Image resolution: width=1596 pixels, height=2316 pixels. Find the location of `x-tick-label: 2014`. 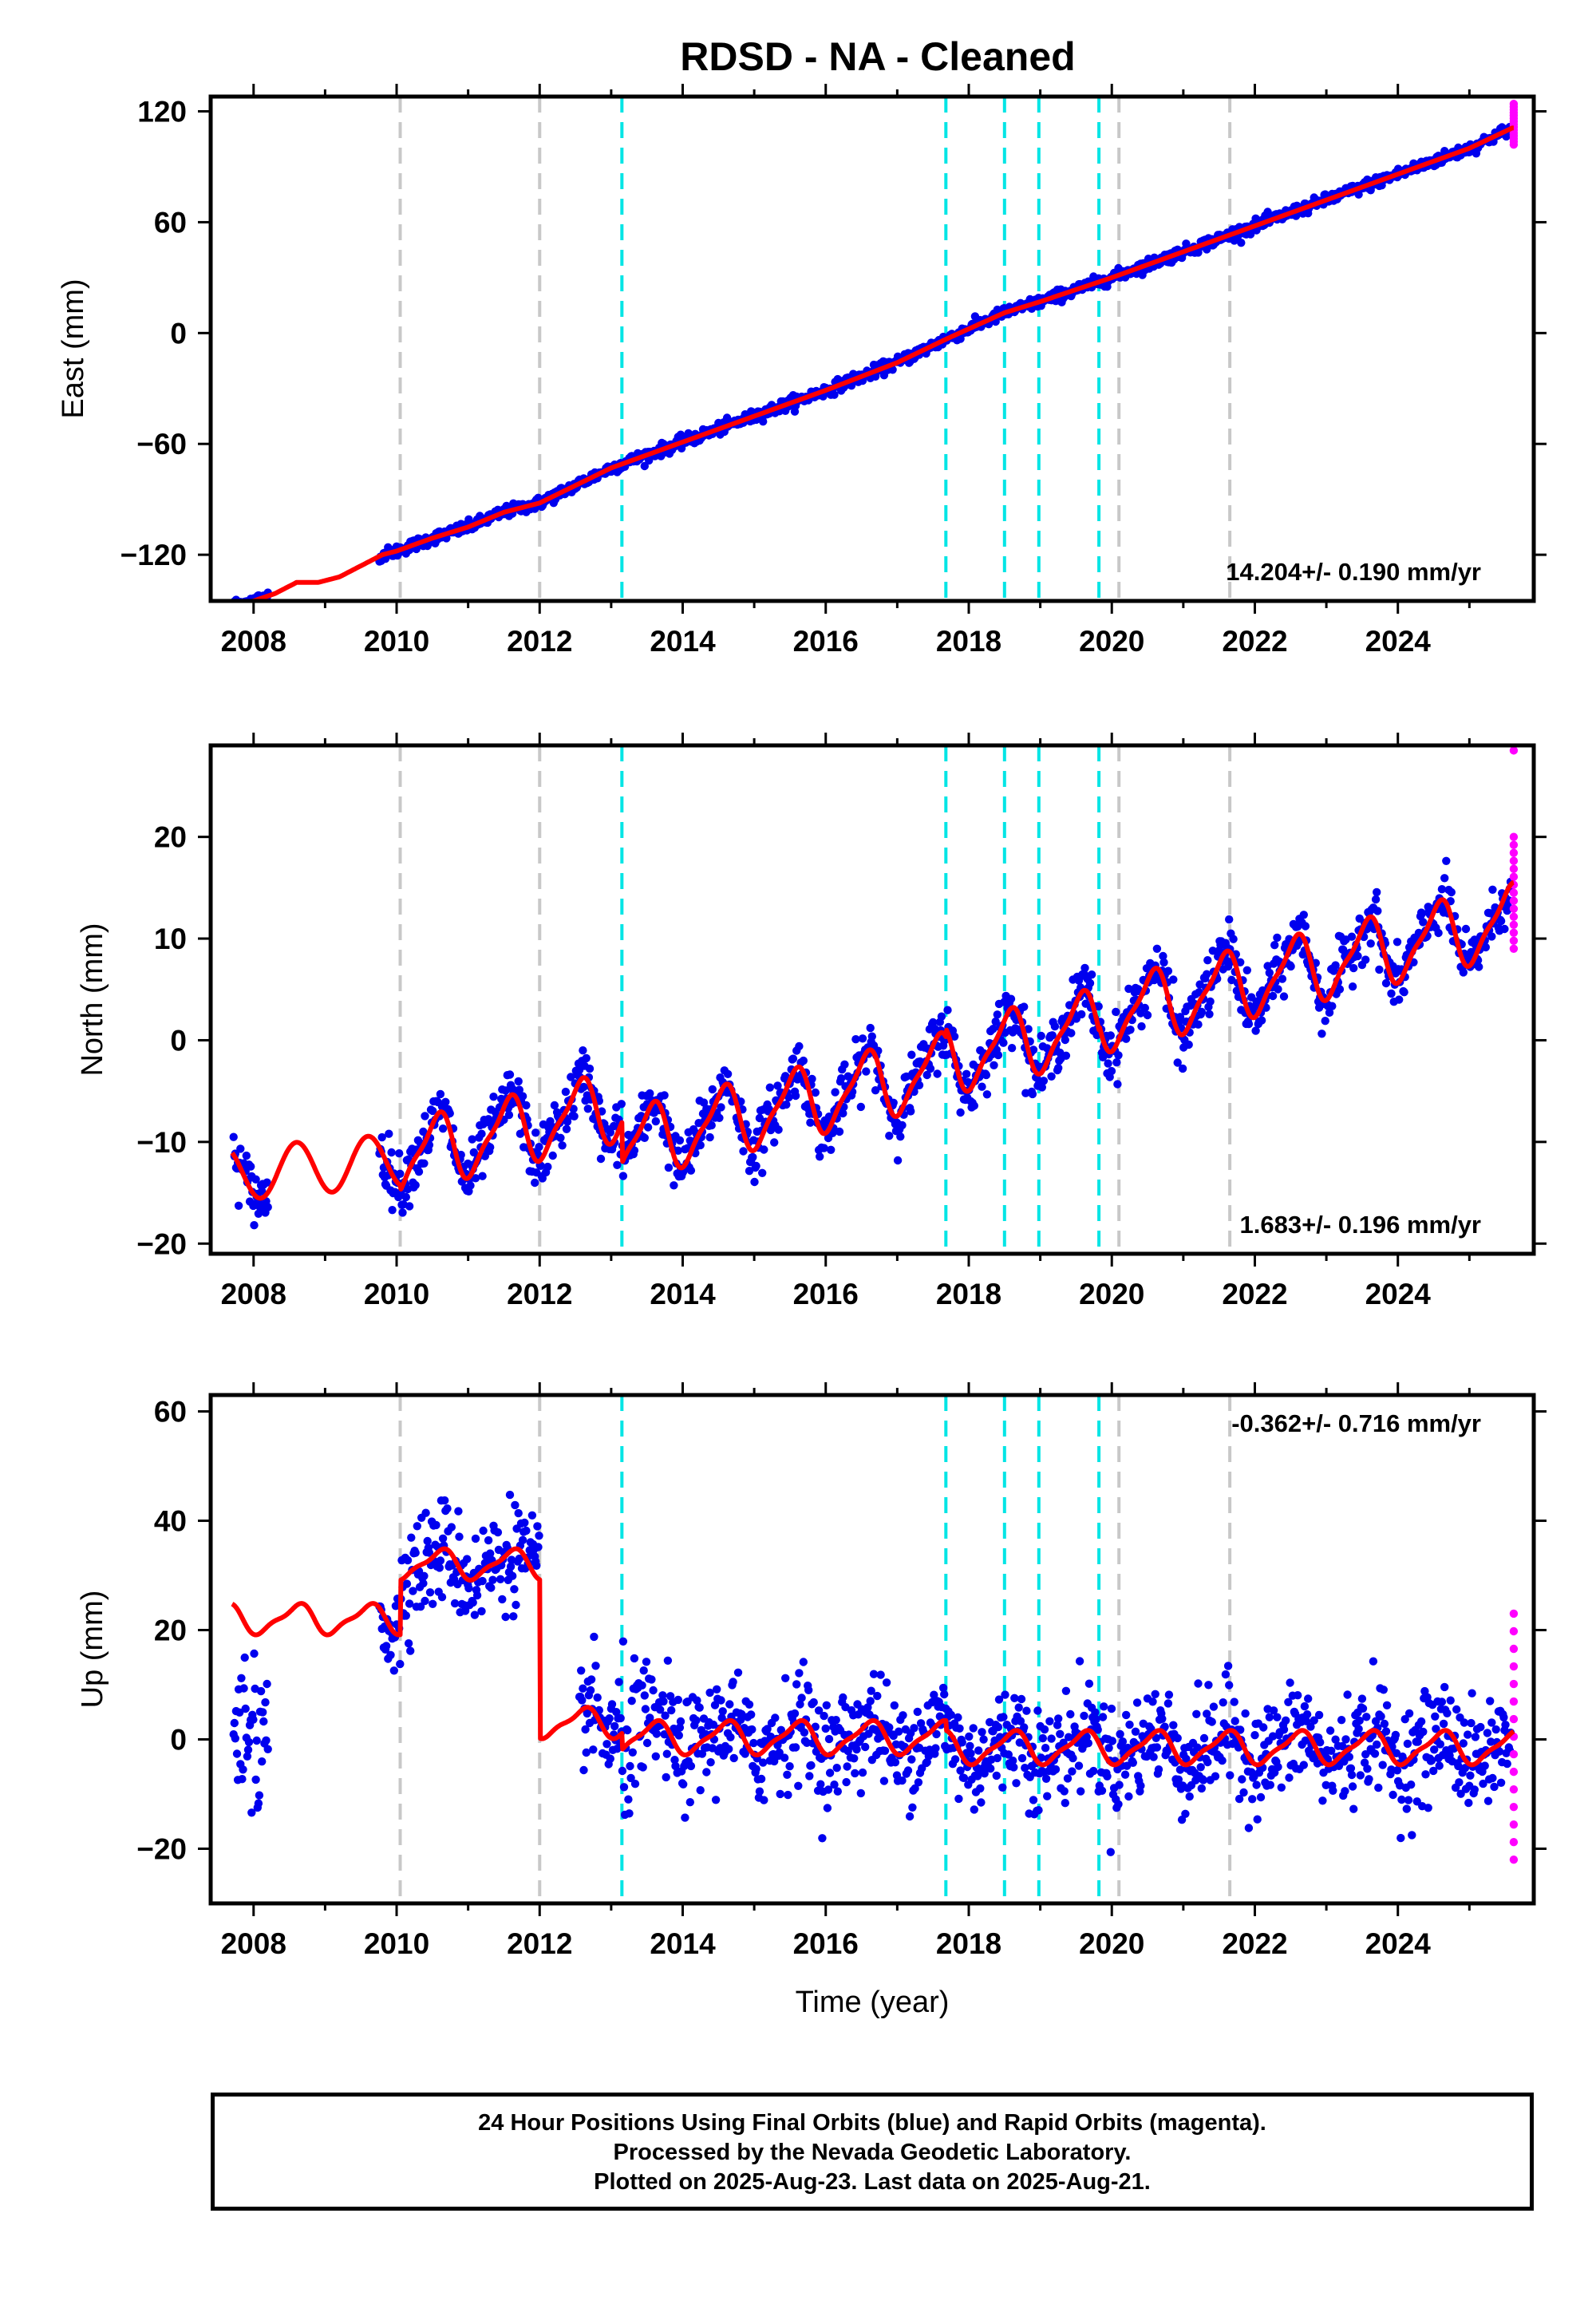

x-tick-label: 2014 is located at coordinates (683, 641).